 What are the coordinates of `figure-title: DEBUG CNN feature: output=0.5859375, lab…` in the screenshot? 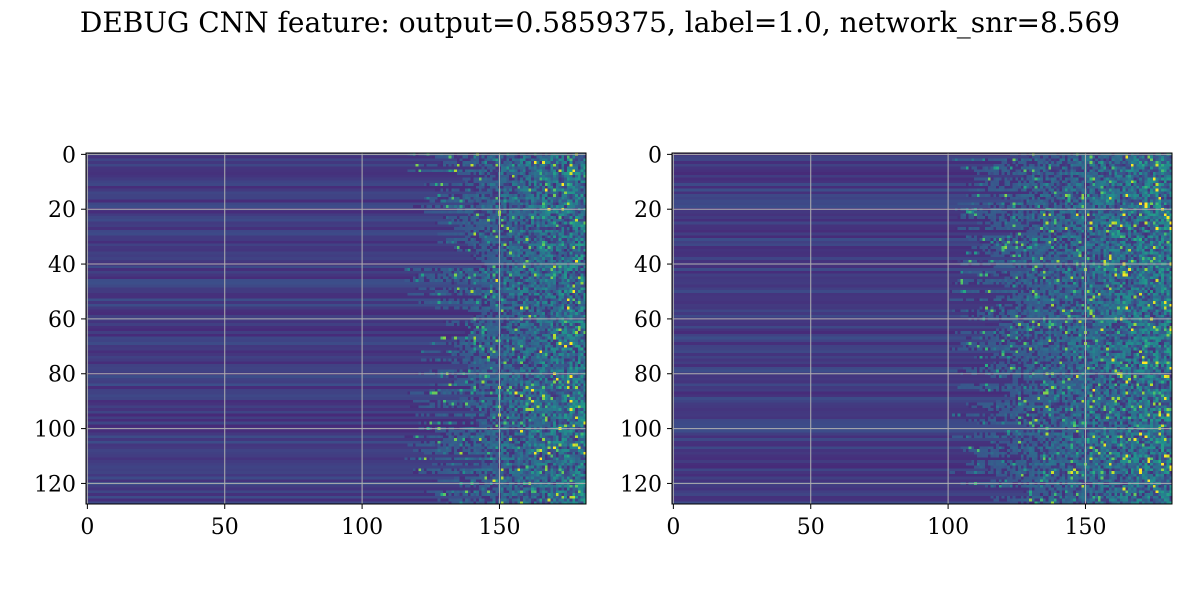 It's located at (600, 22).